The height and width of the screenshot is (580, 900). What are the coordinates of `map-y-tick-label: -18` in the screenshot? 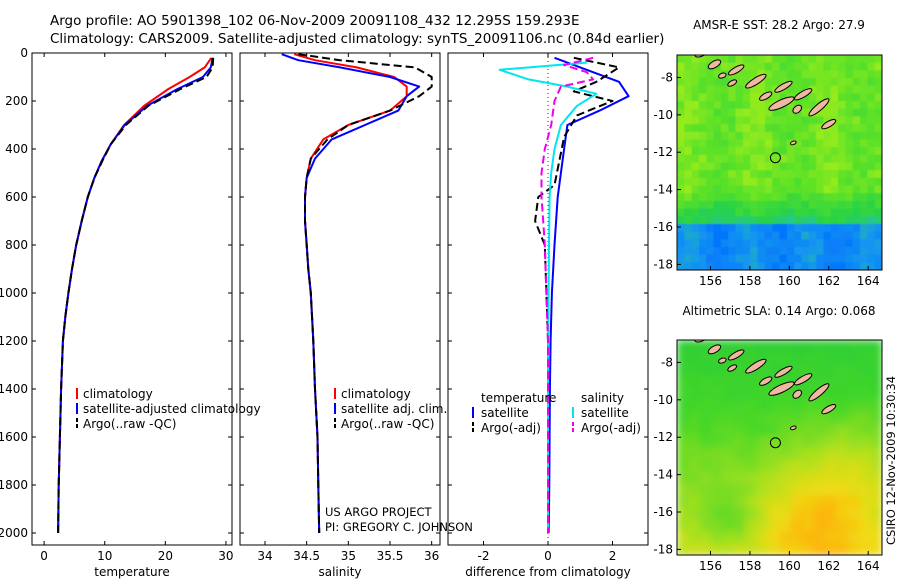 It's located at (663, 264).